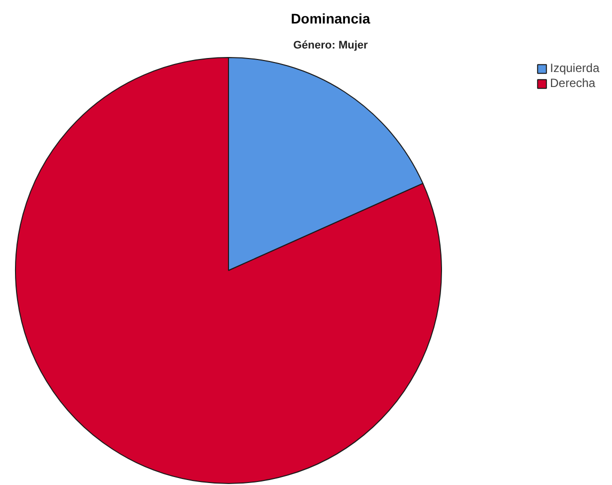  What do you see at coordinates (330, 18) in the screenshot?
I see `chart-title: Dominancia` at bounding box center [330, 18].